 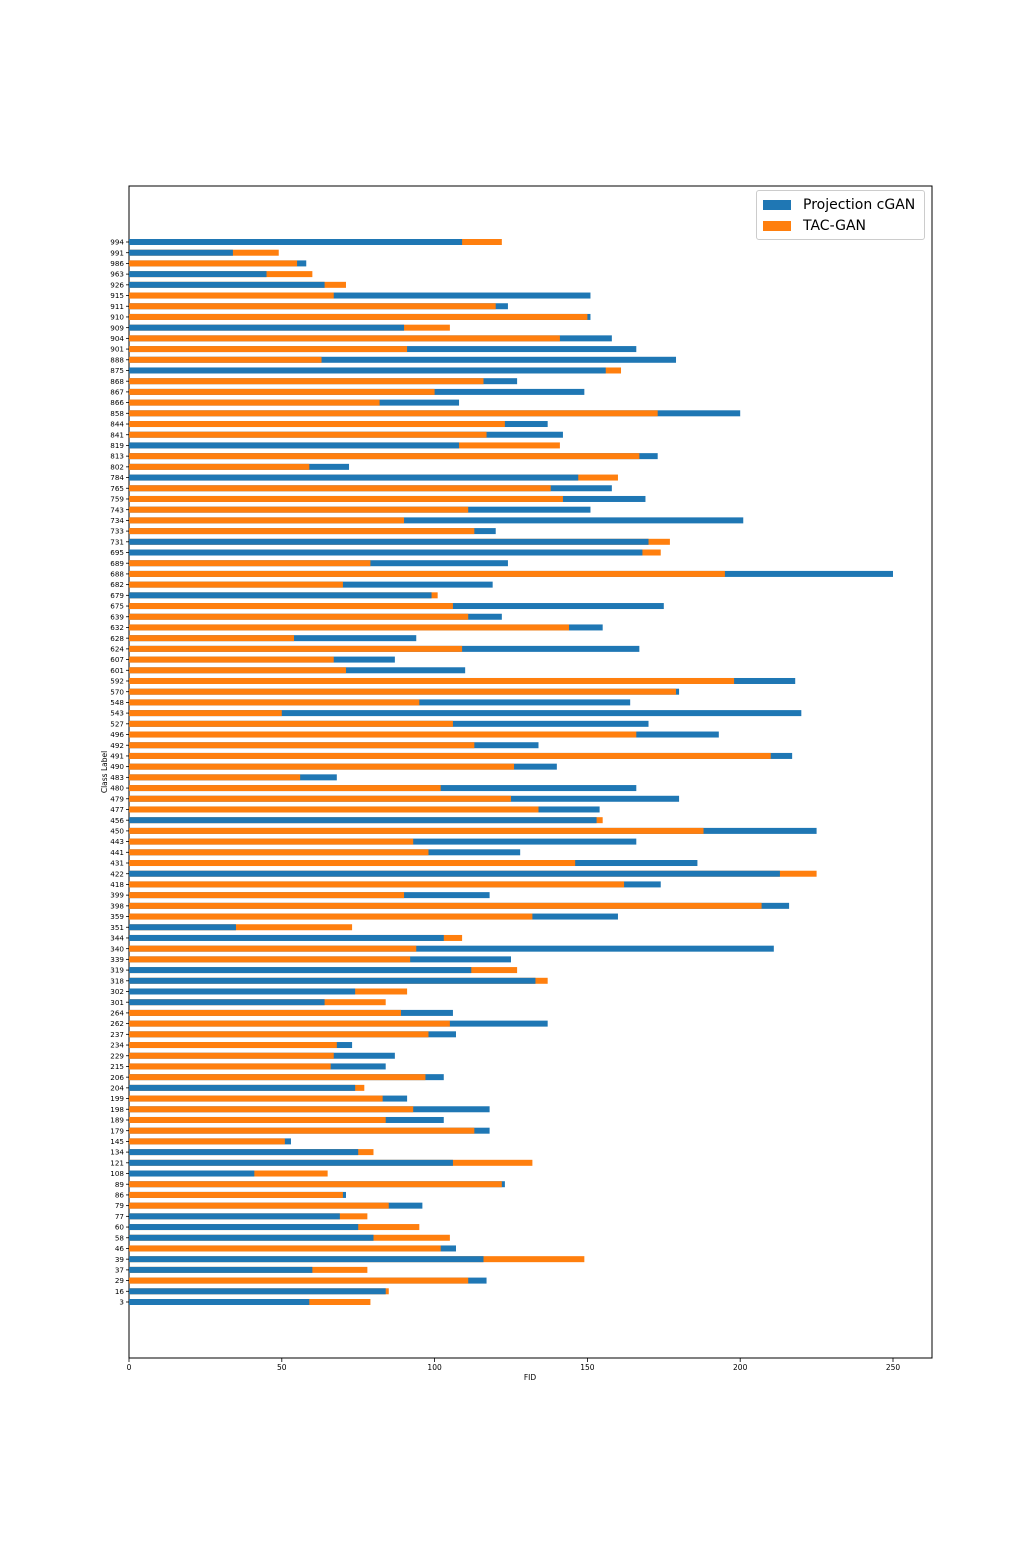 I want to click on y-tick-label-490: 490, so click(x=117, y=766).